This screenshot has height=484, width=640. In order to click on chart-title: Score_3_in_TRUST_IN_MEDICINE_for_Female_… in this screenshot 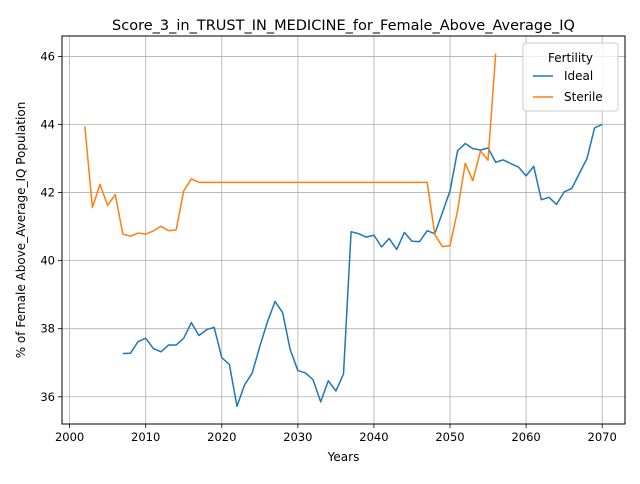, I will do `click(343, 26)`.